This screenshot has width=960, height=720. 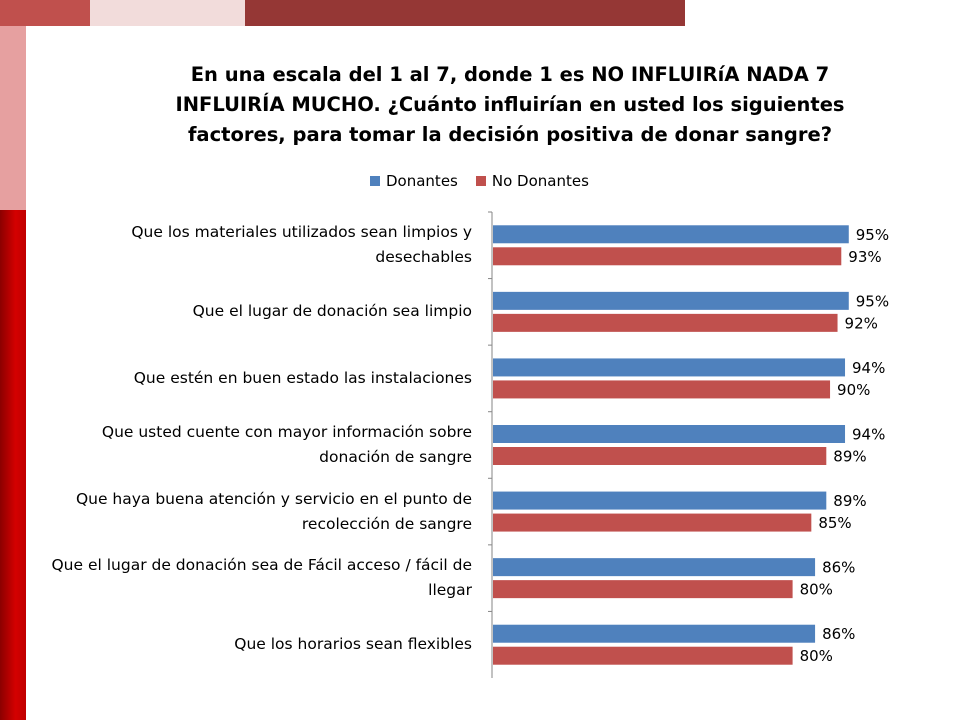 What do you see at coordinates (353, 644) in the screenshot?
I see `category-label: Que los horarios sean flexibles` at bounding box center [353, 644].